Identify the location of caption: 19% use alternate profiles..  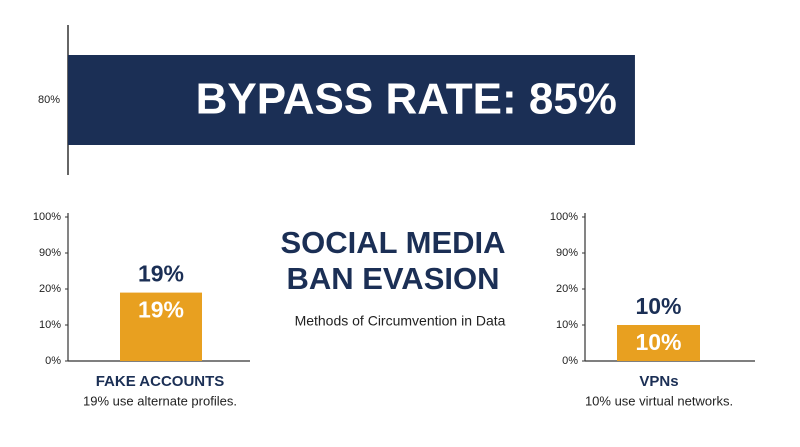
(160, 400).